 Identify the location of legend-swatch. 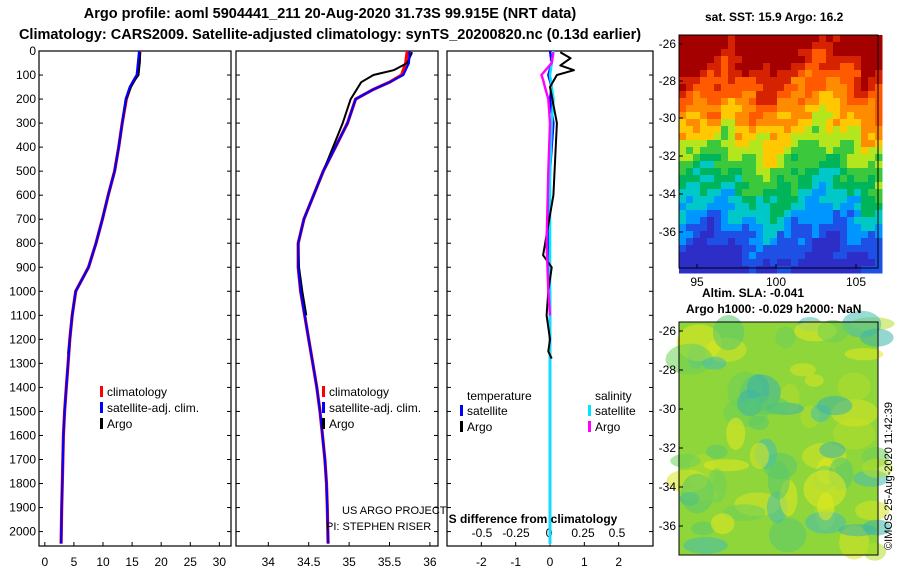
(101, 407).